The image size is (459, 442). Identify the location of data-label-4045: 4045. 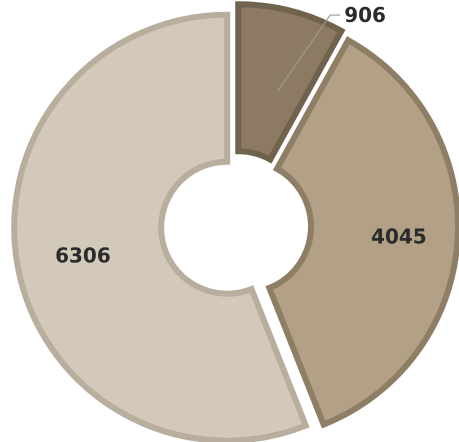
(399, 236).